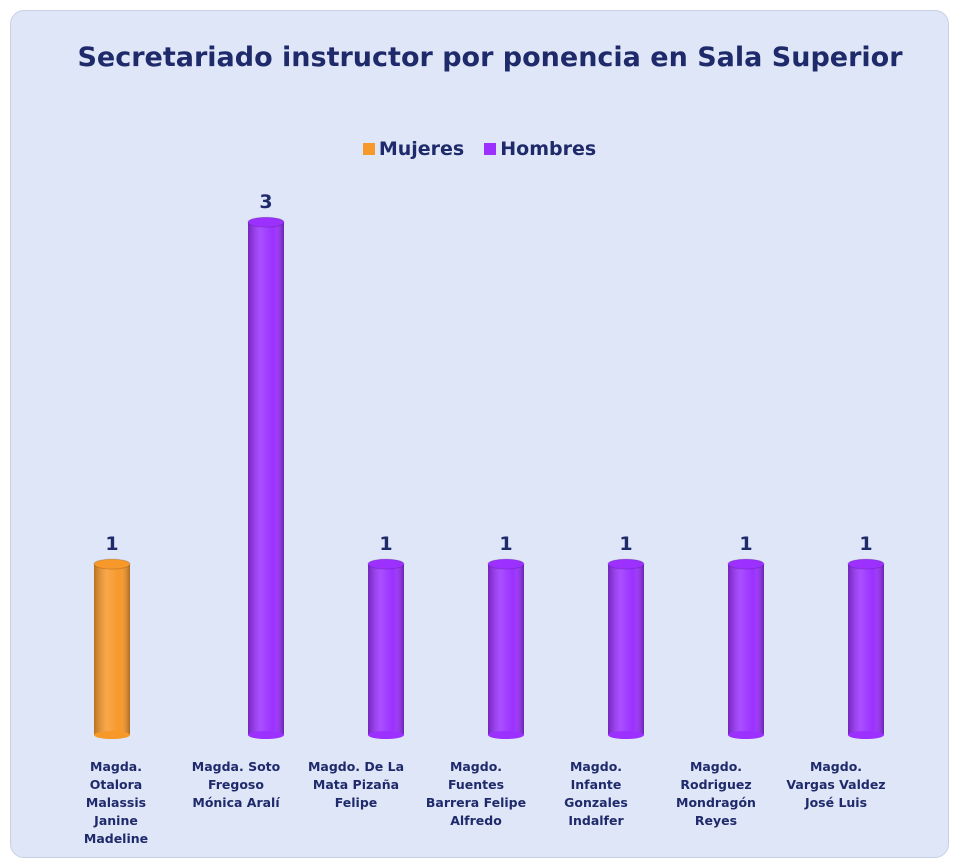 Image resolution: width=959 pixels, height=868 pixels. What do you see at coordinates (476, 793) in the screenshot?
I see `x-tick-label: Magdo. Fuentes Barrera Felipe Alfredo` at bounding box center [476, 793].